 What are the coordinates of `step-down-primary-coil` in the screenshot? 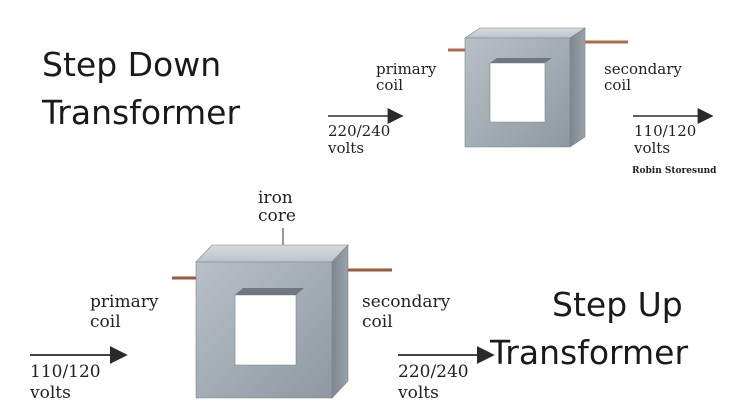 It's located at (479, 81).